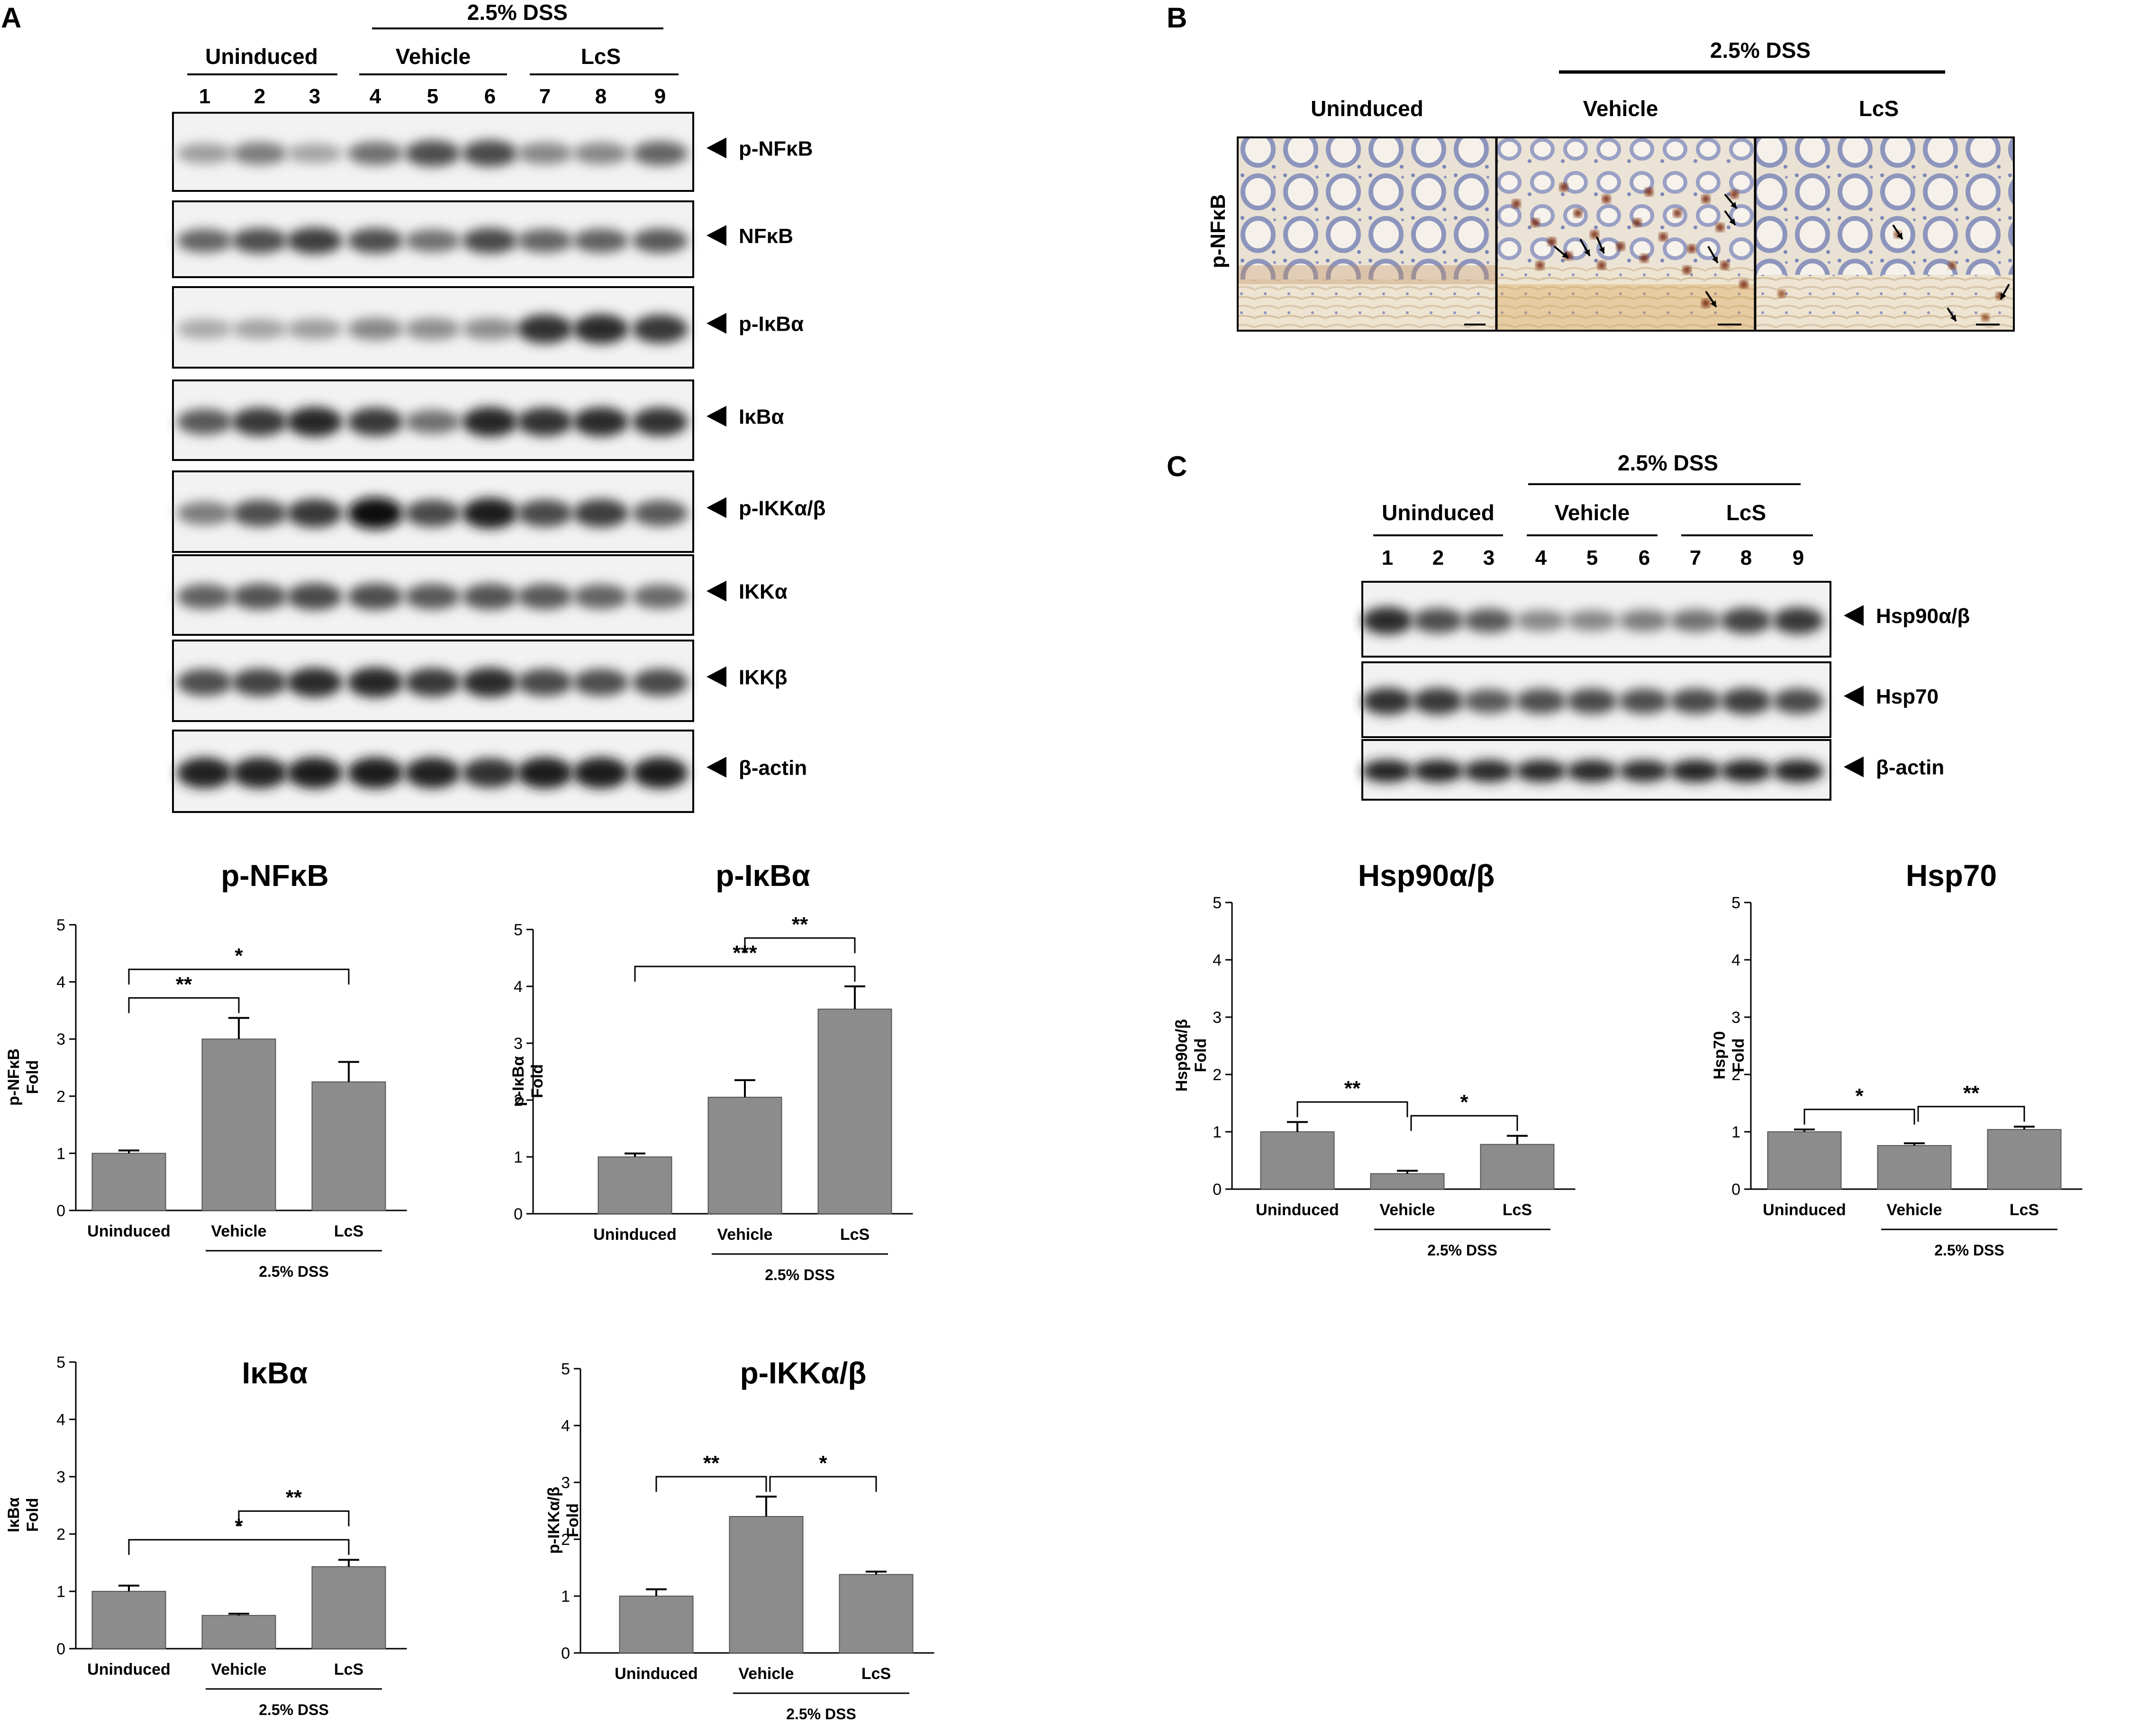 The width and height of the screenshot is (2156, 1724). What do you see at coordinates (129, 1670) in the screenshot?
I see `category-label: Uninduced` at bounding box center [129, 1670].